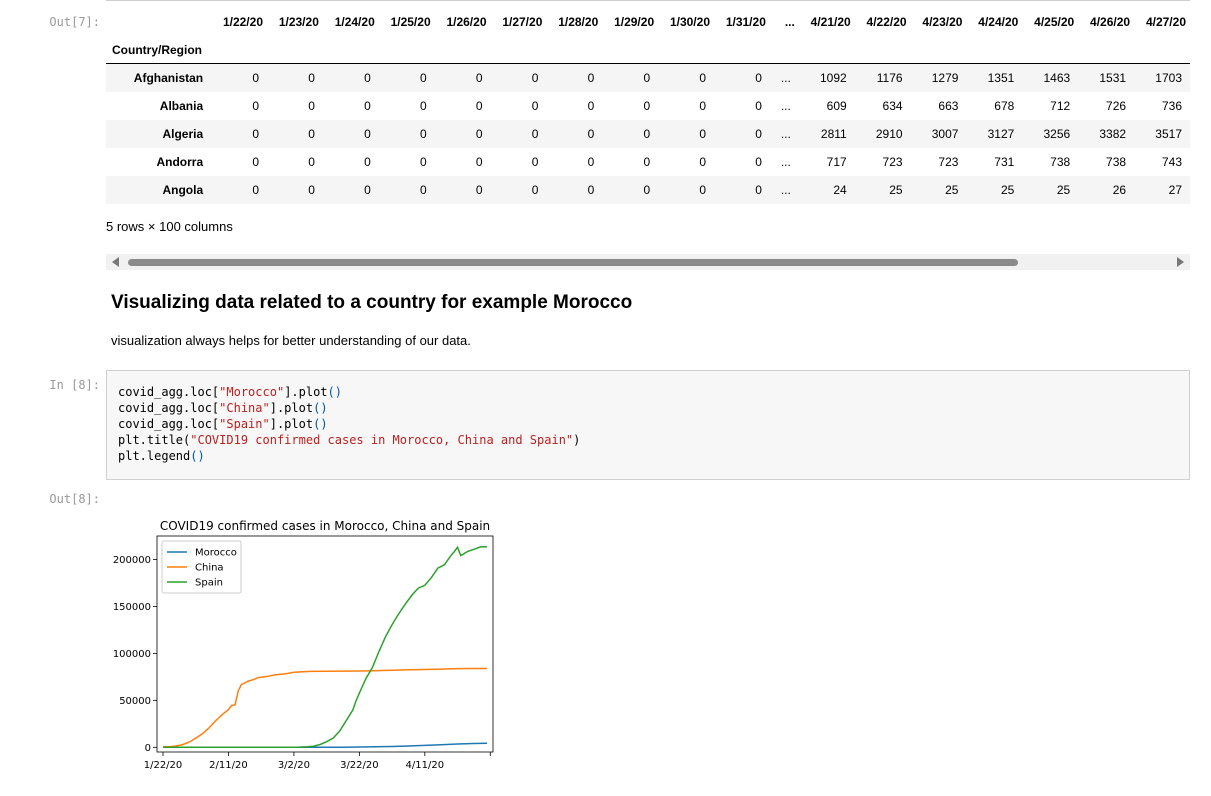 This screenshot has height=796, width=1211. I want to click on code-token: "Spain", so click(244, 424).